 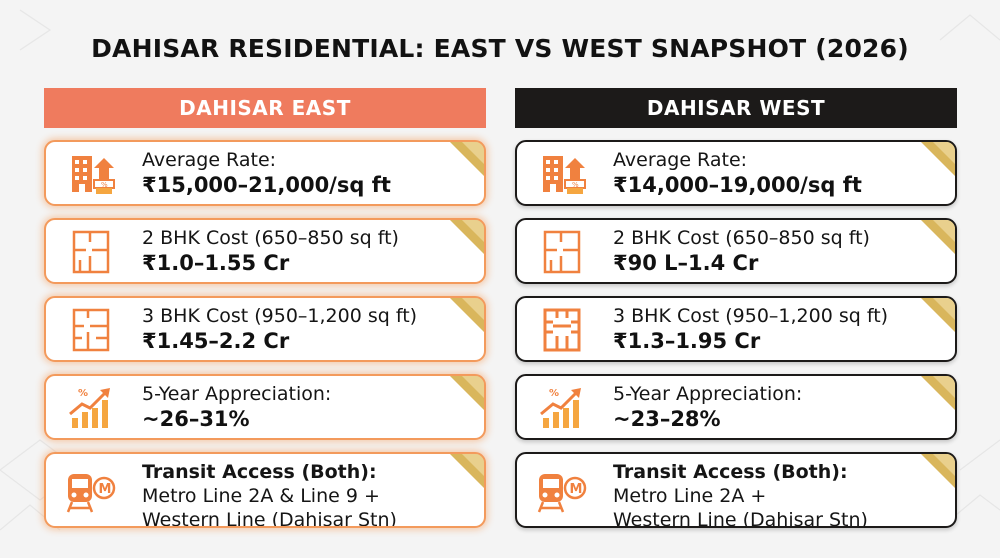 I want to click on card-value: ₹14,000–19,000/sq ft, so click(x=737, y=185).